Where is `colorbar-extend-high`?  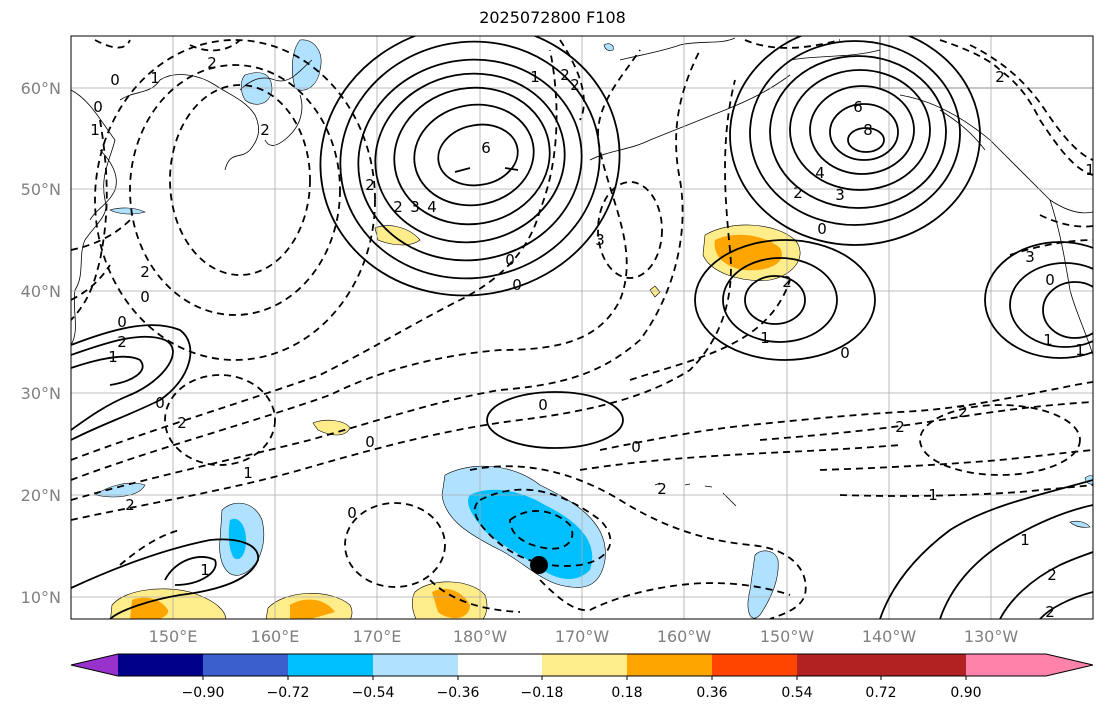 colorbar-extend-high is located at coordinates (1029, 665).